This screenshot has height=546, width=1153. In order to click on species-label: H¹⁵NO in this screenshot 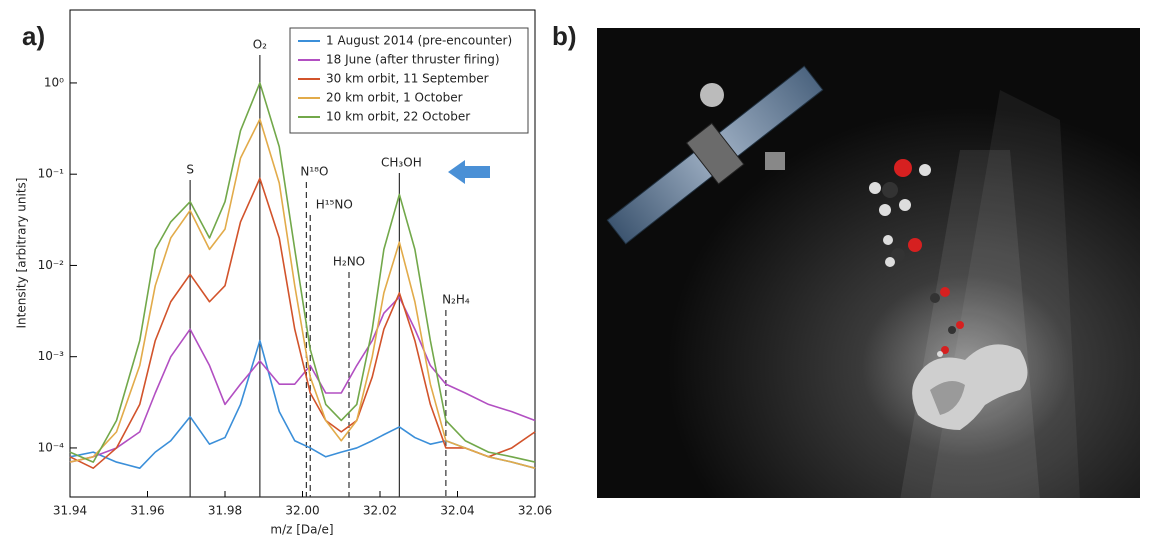, I will do `click(334, 205)`.